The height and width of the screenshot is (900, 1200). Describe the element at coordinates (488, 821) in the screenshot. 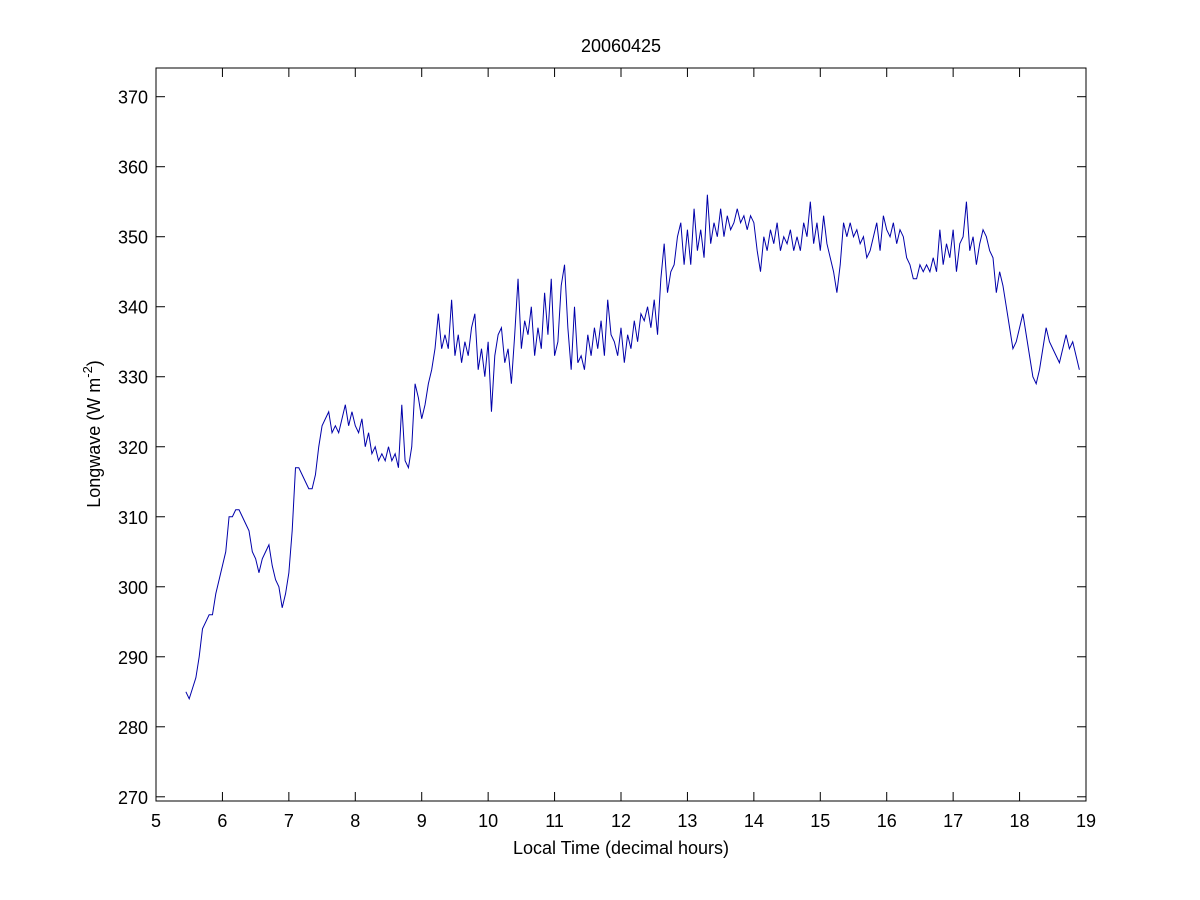

I see `x-tick-label: 10` at that location.